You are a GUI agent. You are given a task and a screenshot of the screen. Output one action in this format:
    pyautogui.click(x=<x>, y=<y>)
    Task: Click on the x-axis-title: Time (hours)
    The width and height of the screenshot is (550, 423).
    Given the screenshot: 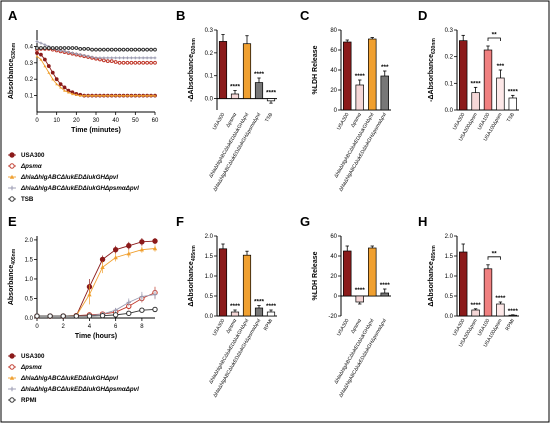 What is the action you would take?
    pyautogui.click(x=96, y=336)
    